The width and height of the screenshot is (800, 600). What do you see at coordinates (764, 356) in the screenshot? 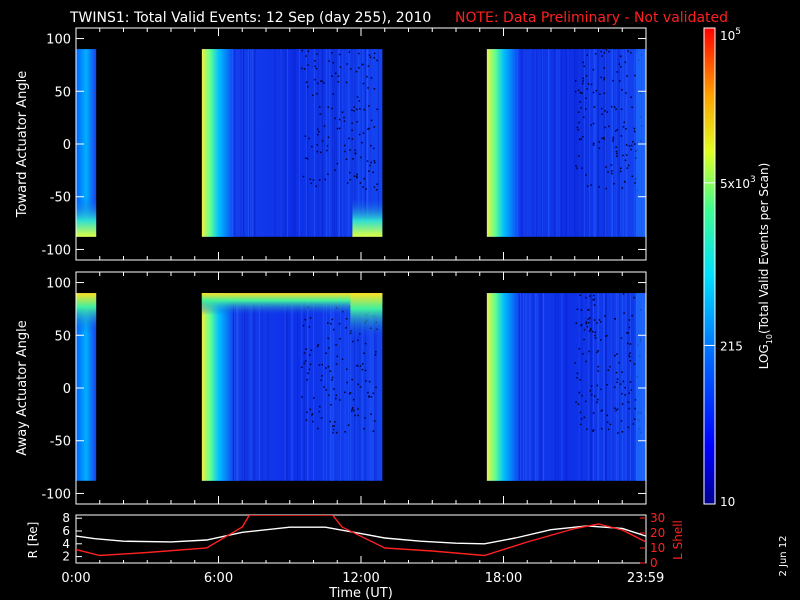
I see `colorbar-label-main: LOG` at bounding box center [764, 356].